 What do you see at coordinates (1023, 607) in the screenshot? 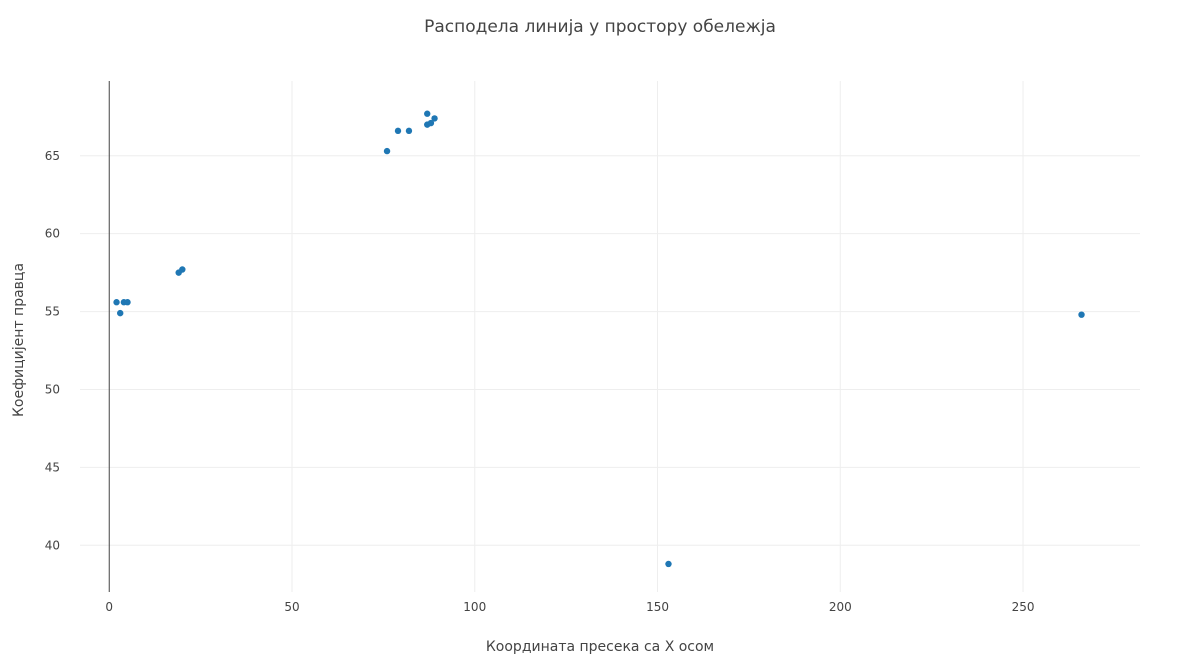
I see `x-tick-label: 250` at bounding box center [1023, 607].